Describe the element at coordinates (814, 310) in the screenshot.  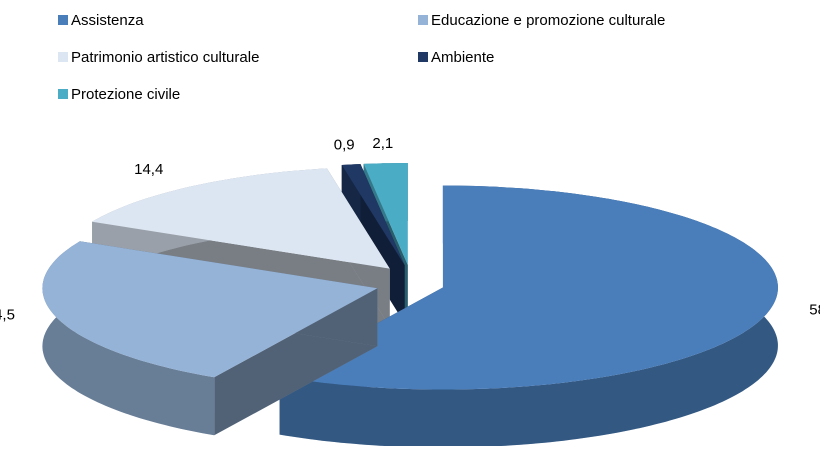
I see `data-label: 58,1` at that location.